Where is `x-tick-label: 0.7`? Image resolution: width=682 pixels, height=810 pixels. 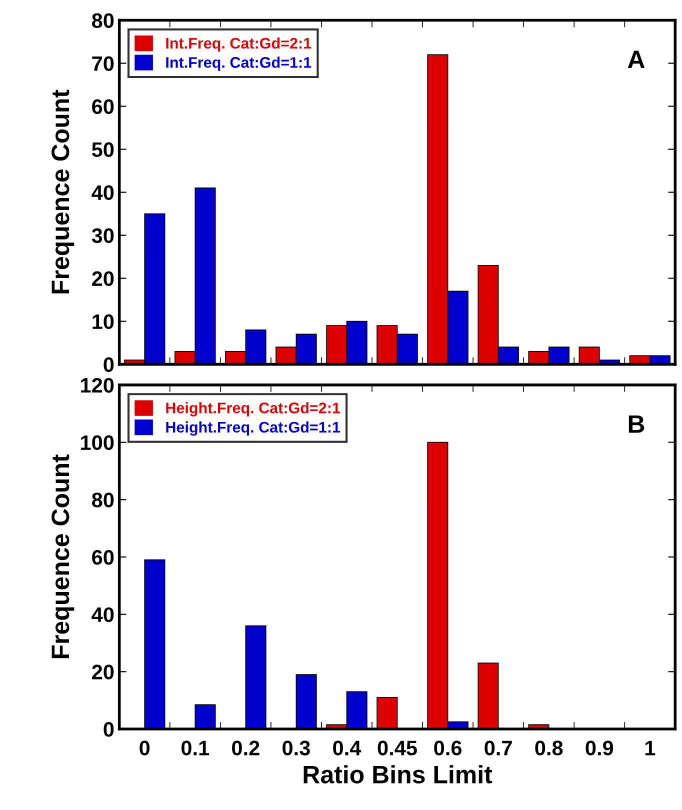 x-tick-label: 0.7 is located at coordinates (498, 748).